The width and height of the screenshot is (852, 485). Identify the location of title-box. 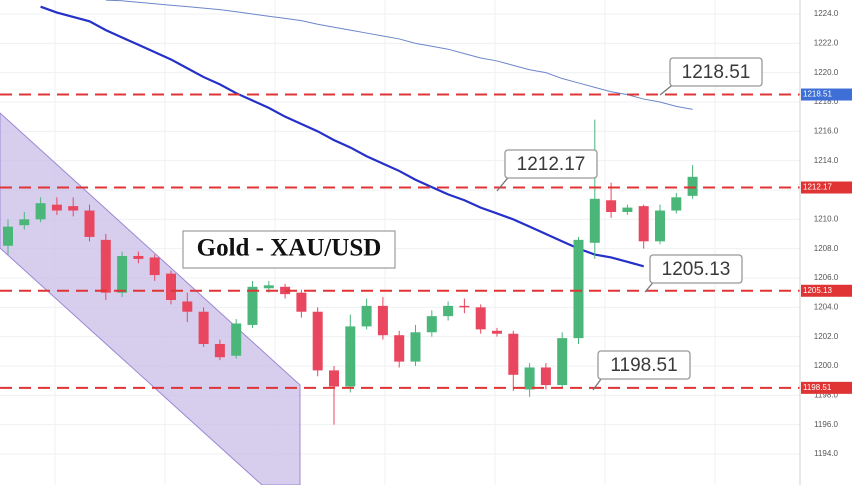
(289, 249).